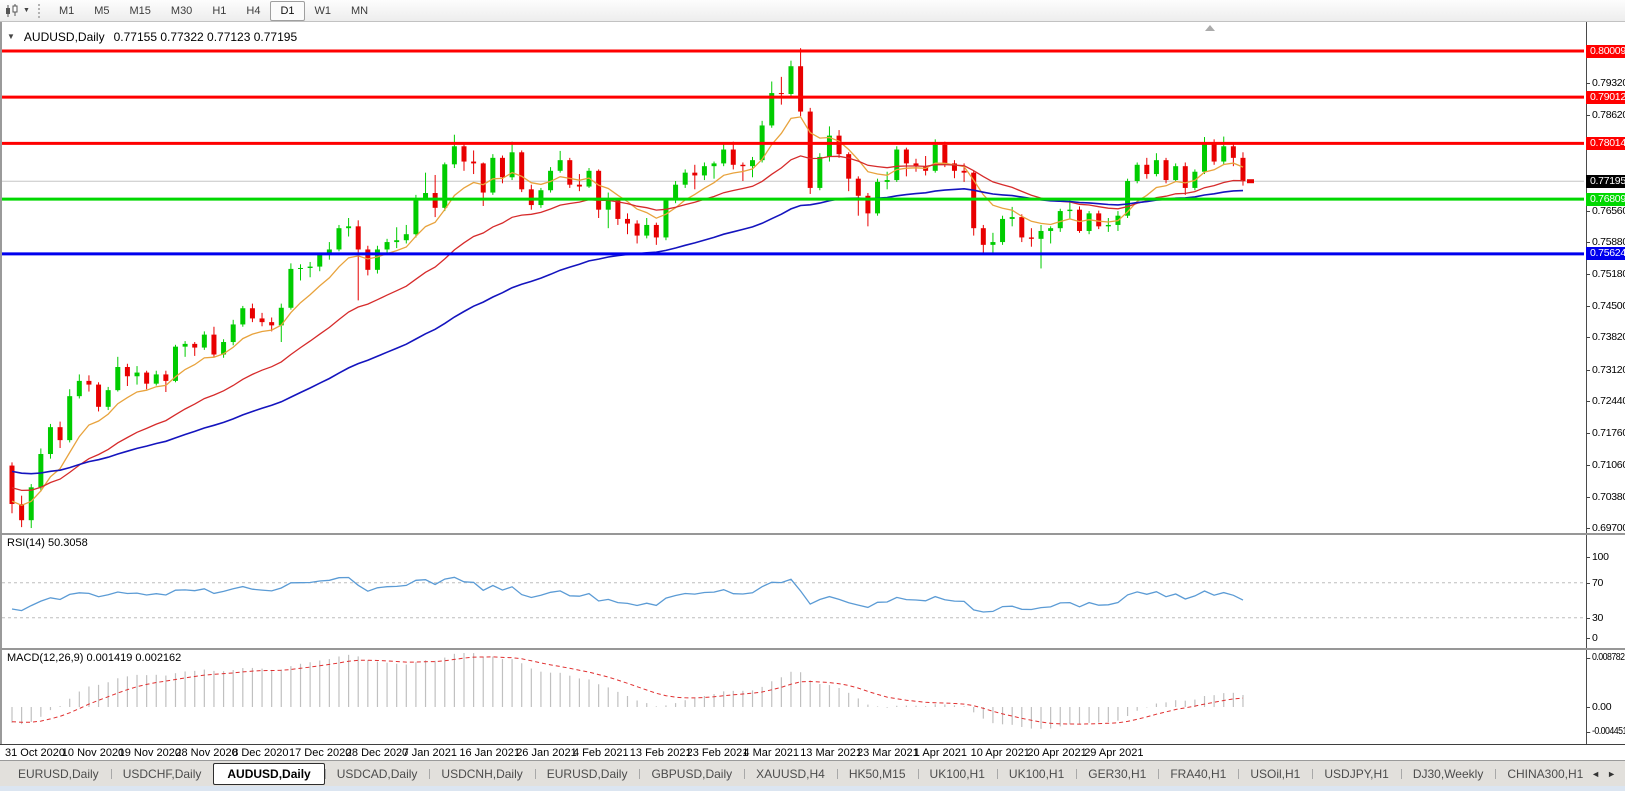 This screenshot has height=791, width=1625. What do you see at coordinates (793, 597) in the screenshot?
I see `rsi-panel` at bounding box center [793, 597].